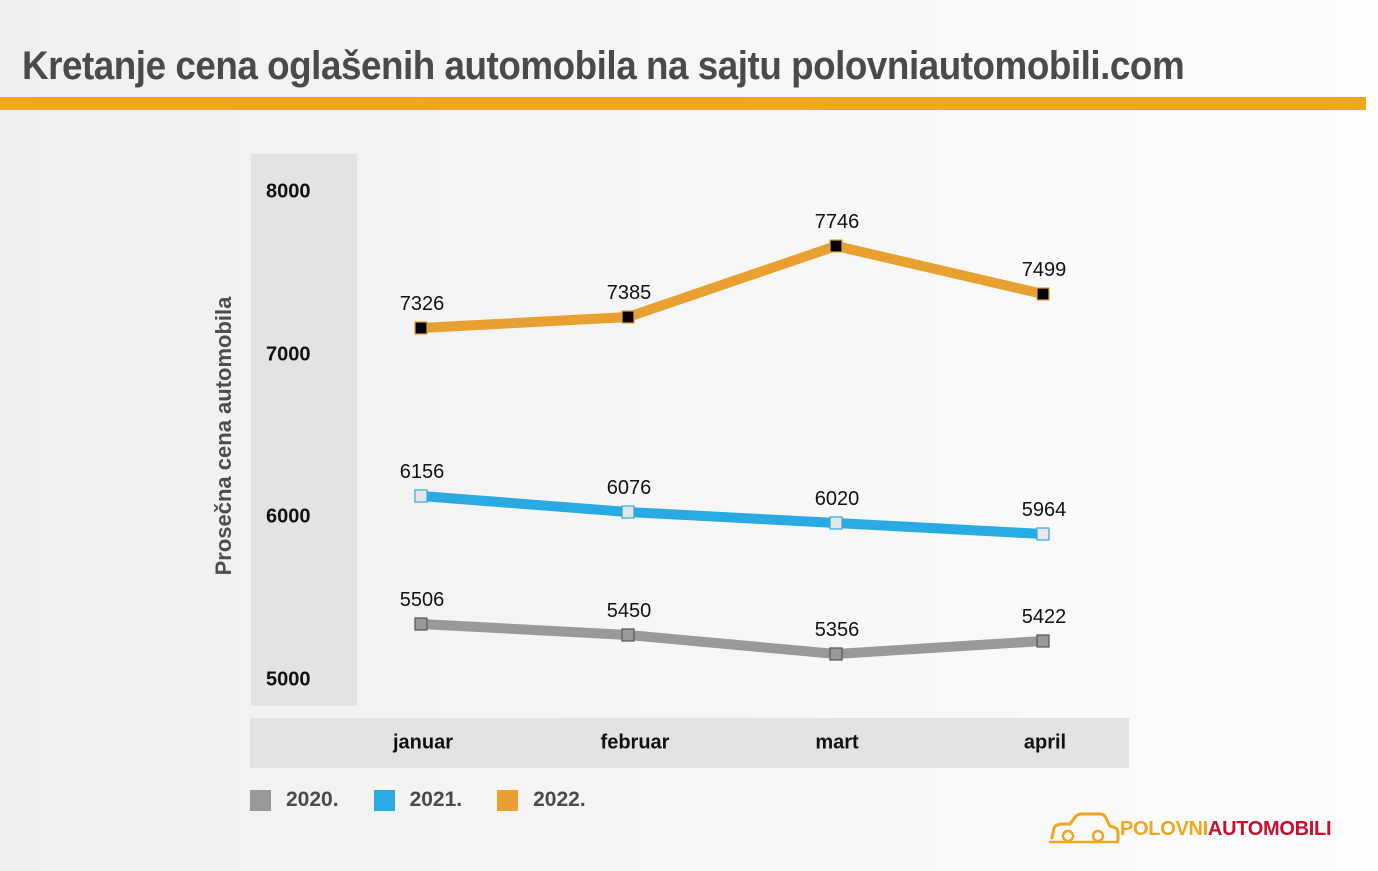  Describe the element at coordinates (1084, 828) in the screenshot. I see `car-outline-icon` at that location.